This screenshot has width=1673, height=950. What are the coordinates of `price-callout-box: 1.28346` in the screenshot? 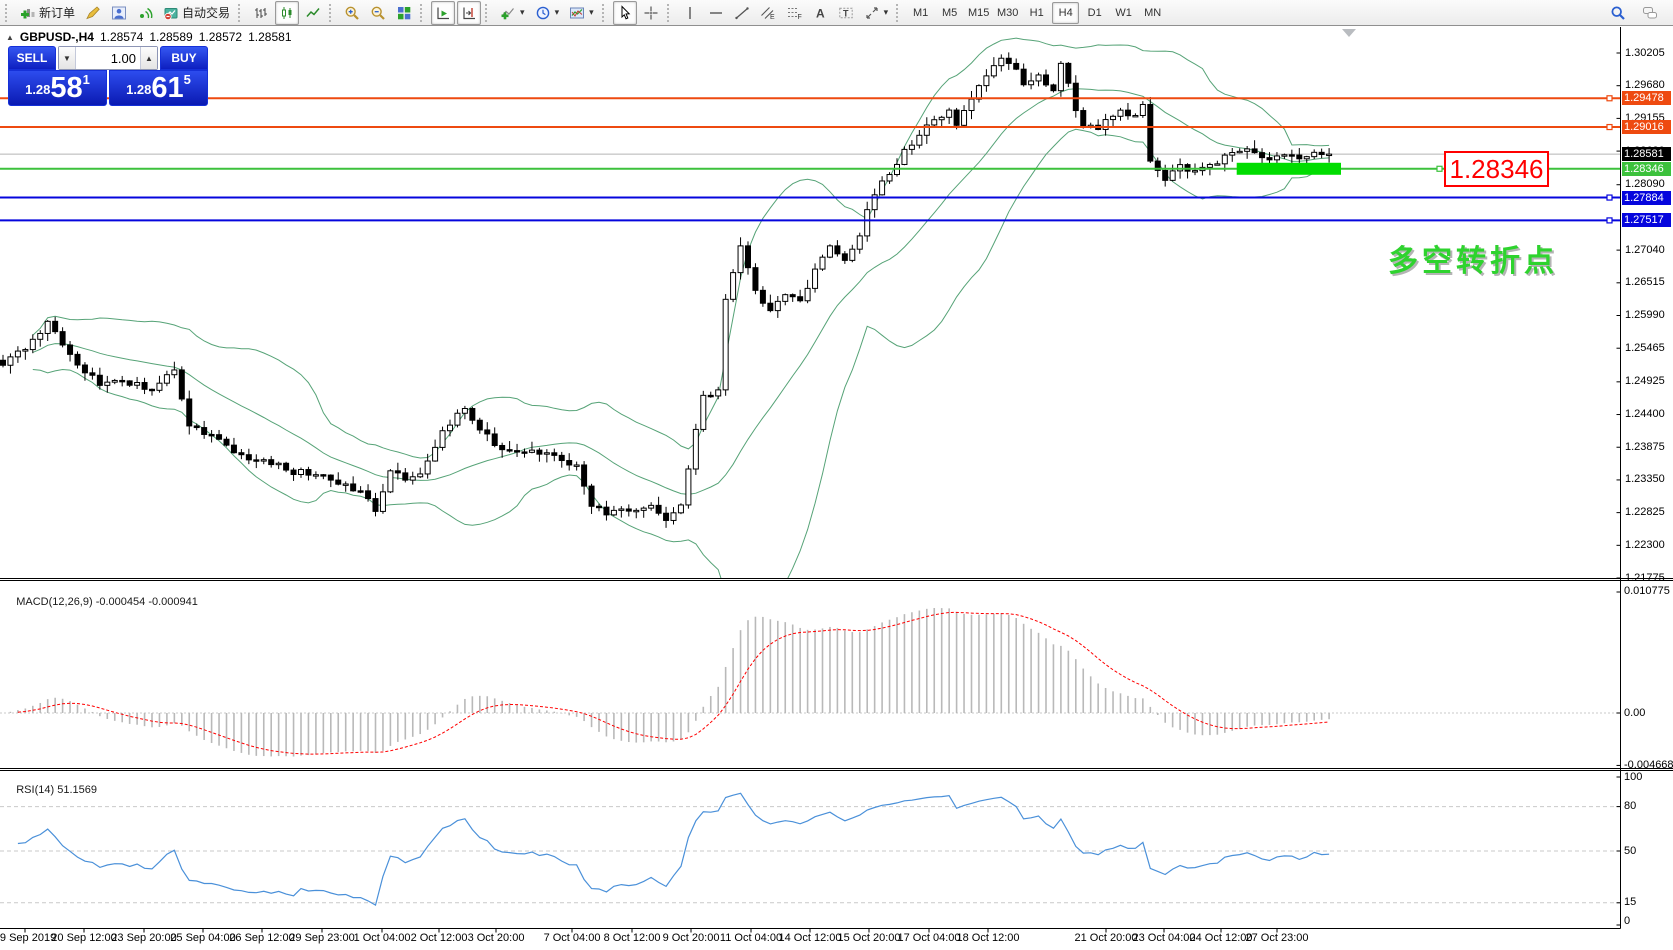 It's located at (1496, 169).